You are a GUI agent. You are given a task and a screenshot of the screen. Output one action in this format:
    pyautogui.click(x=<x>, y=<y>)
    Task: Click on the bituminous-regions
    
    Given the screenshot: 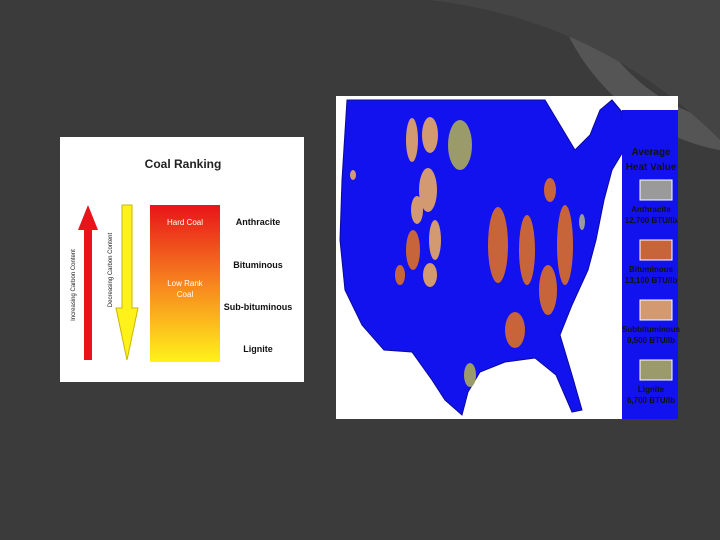 What is the action you would take?
    pyautogui.click(x=484, y=263)
    